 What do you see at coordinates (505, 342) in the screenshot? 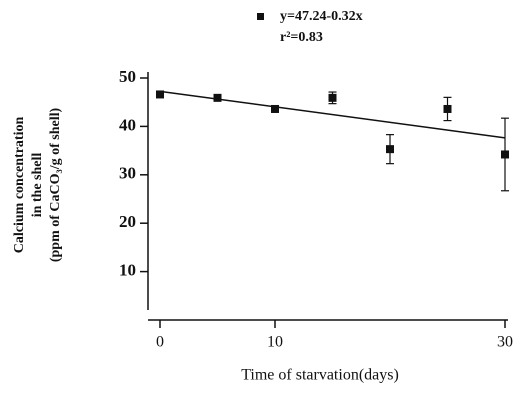
I see `x-tick-label: 30` at bounding box center [505, 342].